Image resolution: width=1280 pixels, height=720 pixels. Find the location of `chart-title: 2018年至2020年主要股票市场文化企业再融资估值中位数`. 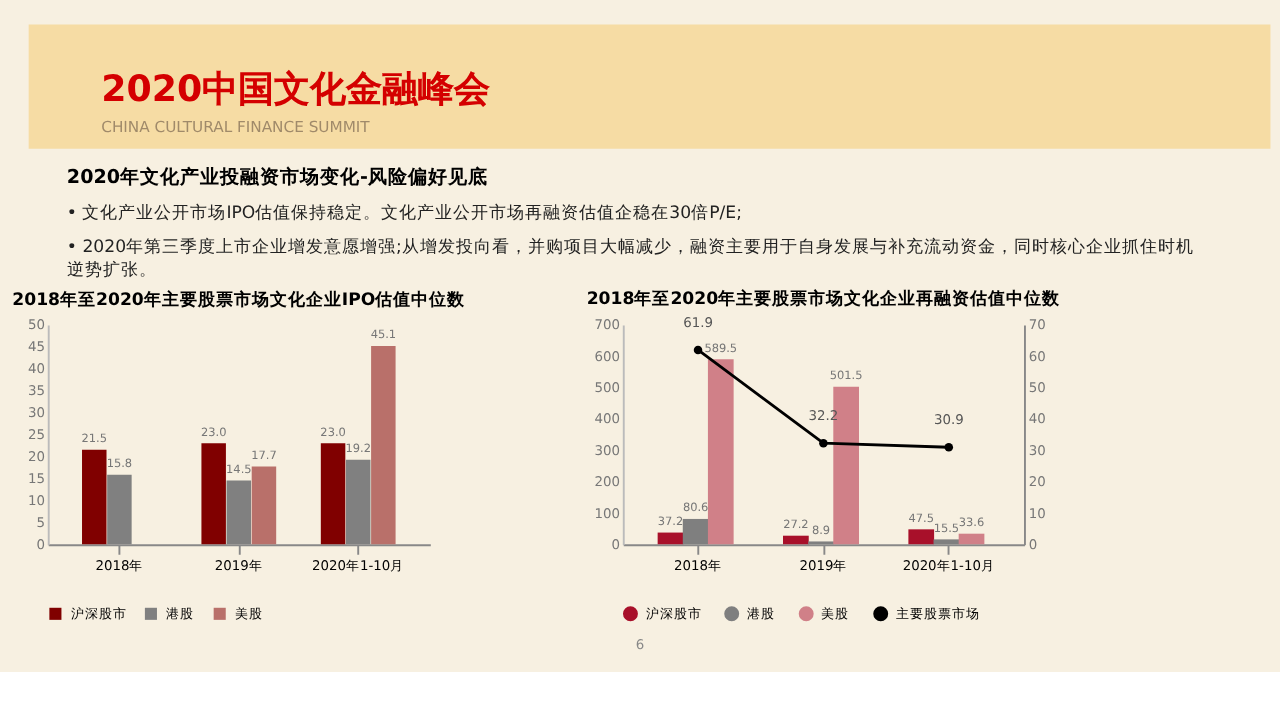

chart-title: 2018年至2020年主要股票市场文化企业再融资估值中位数 is located at coordinates (824, 299).